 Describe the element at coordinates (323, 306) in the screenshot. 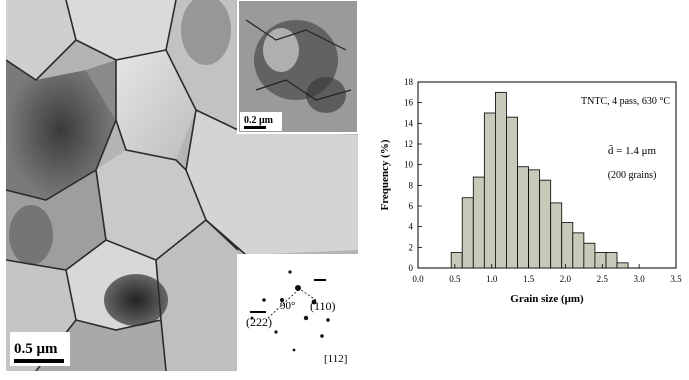

I see `diffraction-spot-110: (110)` at that location.